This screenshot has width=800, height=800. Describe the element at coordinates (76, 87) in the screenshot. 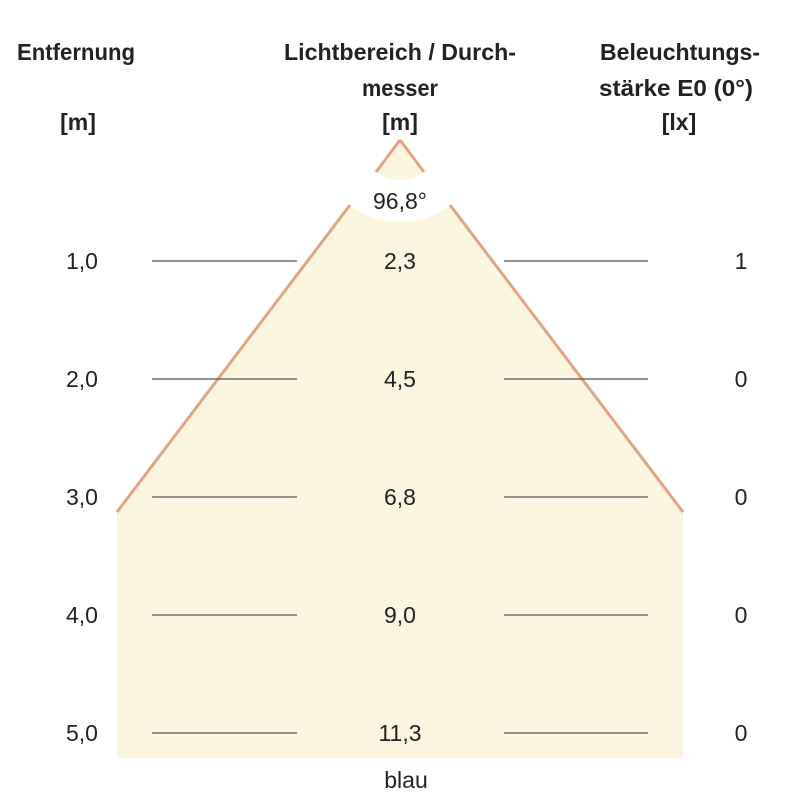

I see `column-header-distance: Entfernung [m]` at that location.